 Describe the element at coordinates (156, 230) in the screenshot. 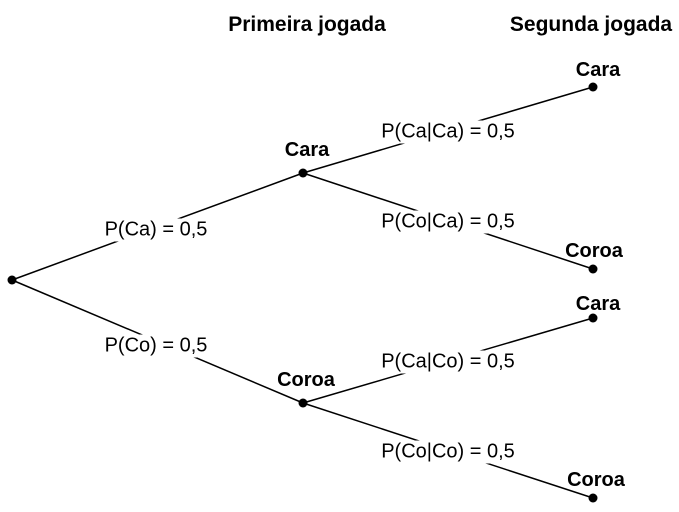

I see `probability-label-p-ca: P(Ca) = 0,5` at that location.